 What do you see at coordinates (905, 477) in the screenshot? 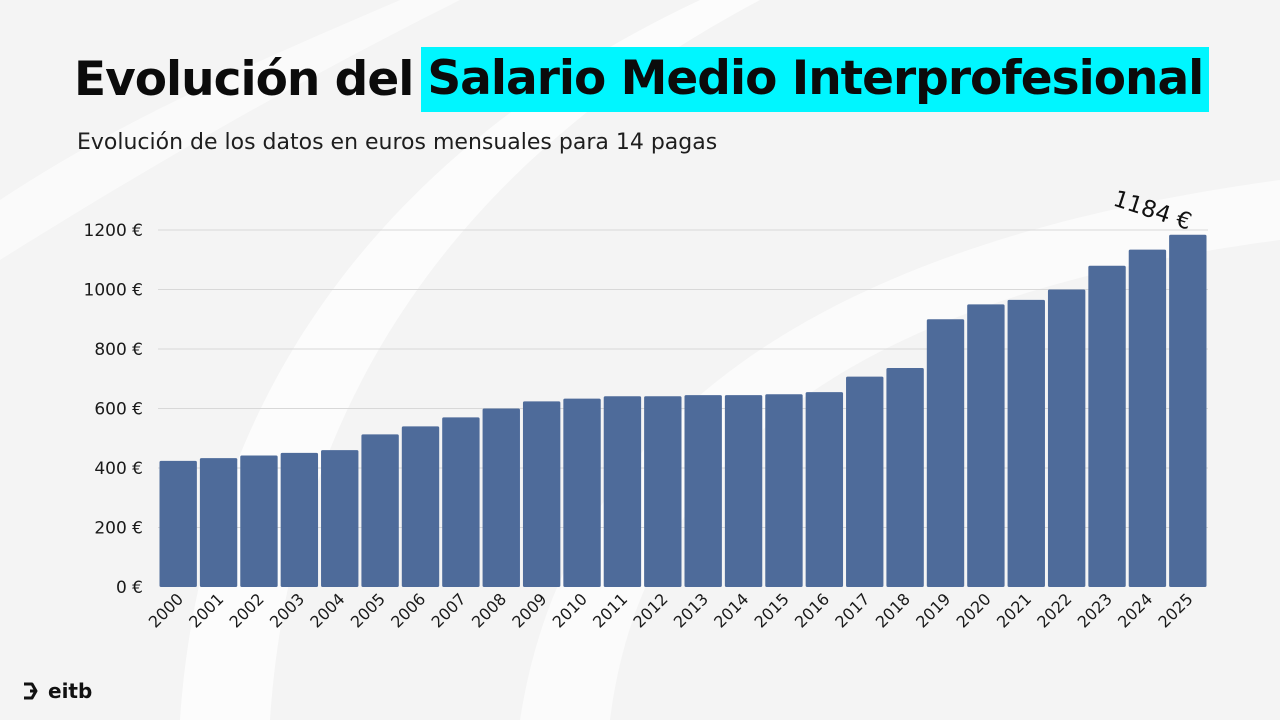
I see `bar-2018` at bounding box center [905, 477].